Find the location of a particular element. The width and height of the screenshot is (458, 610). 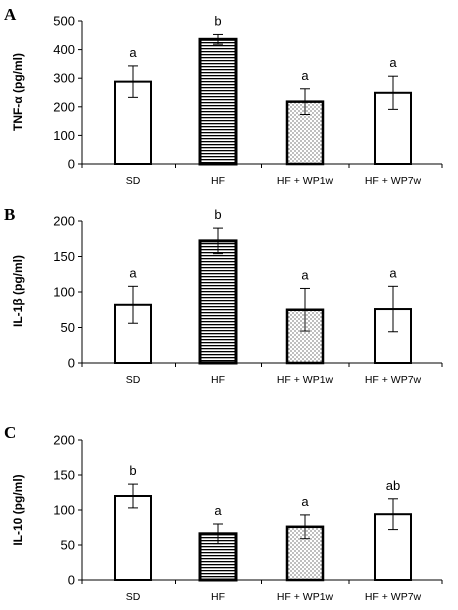

y-tick-label: 500 is located at coordinates (64, 21).